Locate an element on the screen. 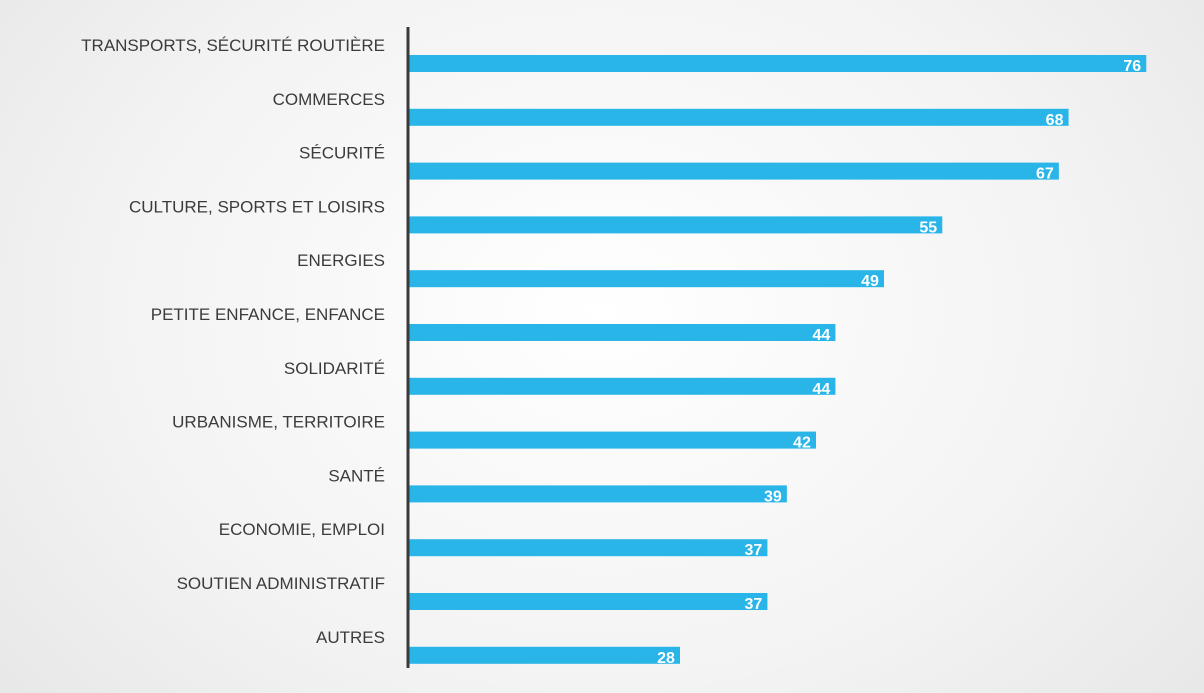 The image size is (1204, 693). category-label: SOUTIEN ADMINISTRATIF is located at coordinates (281, 583).